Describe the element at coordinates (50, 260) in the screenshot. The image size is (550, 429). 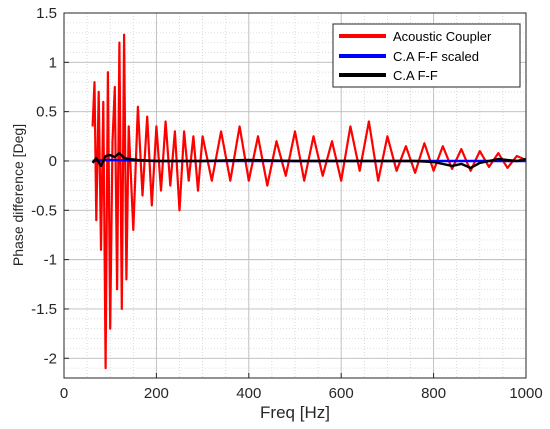
I see `y-tick-label: -1` at that location.